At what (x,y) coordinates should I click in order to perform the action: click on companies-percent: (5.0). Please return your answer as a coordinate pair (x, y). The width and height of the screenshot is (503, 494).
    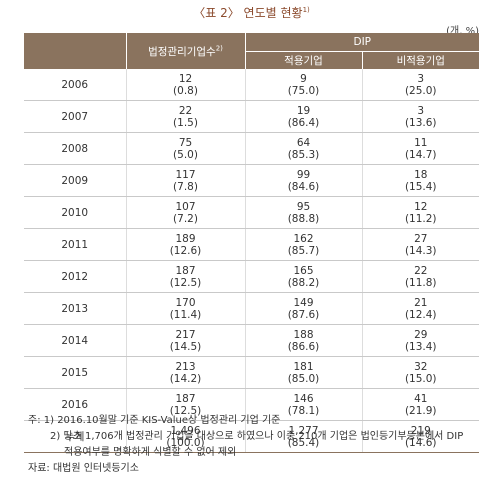
    Looking at the image, I should click on (185, 154).